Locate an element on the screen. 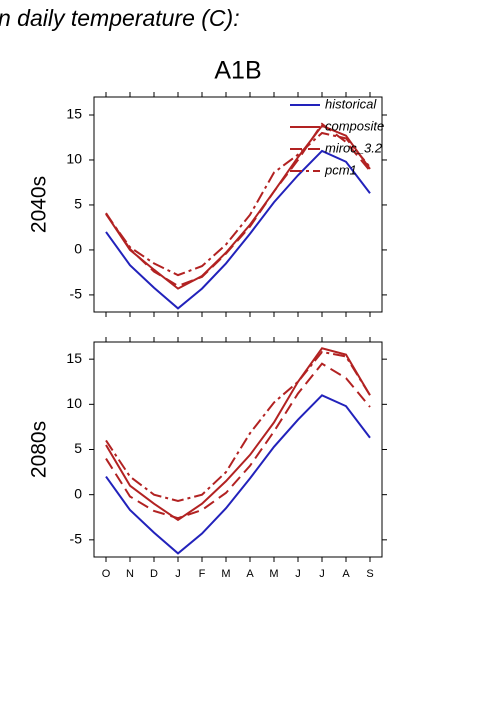 The width and height of the screenshot is (501, 709). page-title: n daily temperature (C): is located at coordinates (120, 18).